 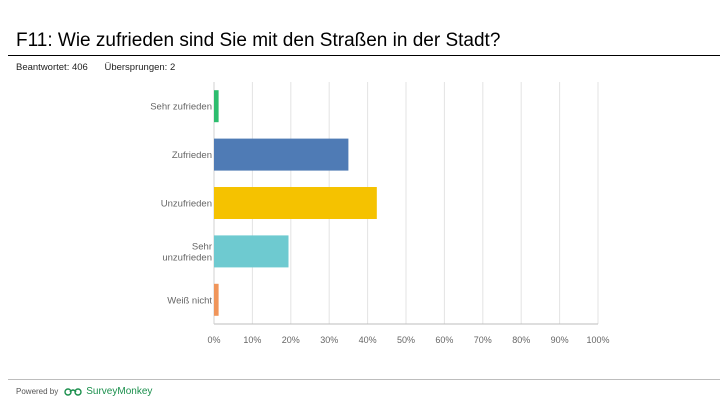 What do you see at coordinates (560, 340) in the screenshot?
I see `x-tick-label: 90%` at bounding box center [560, 340].